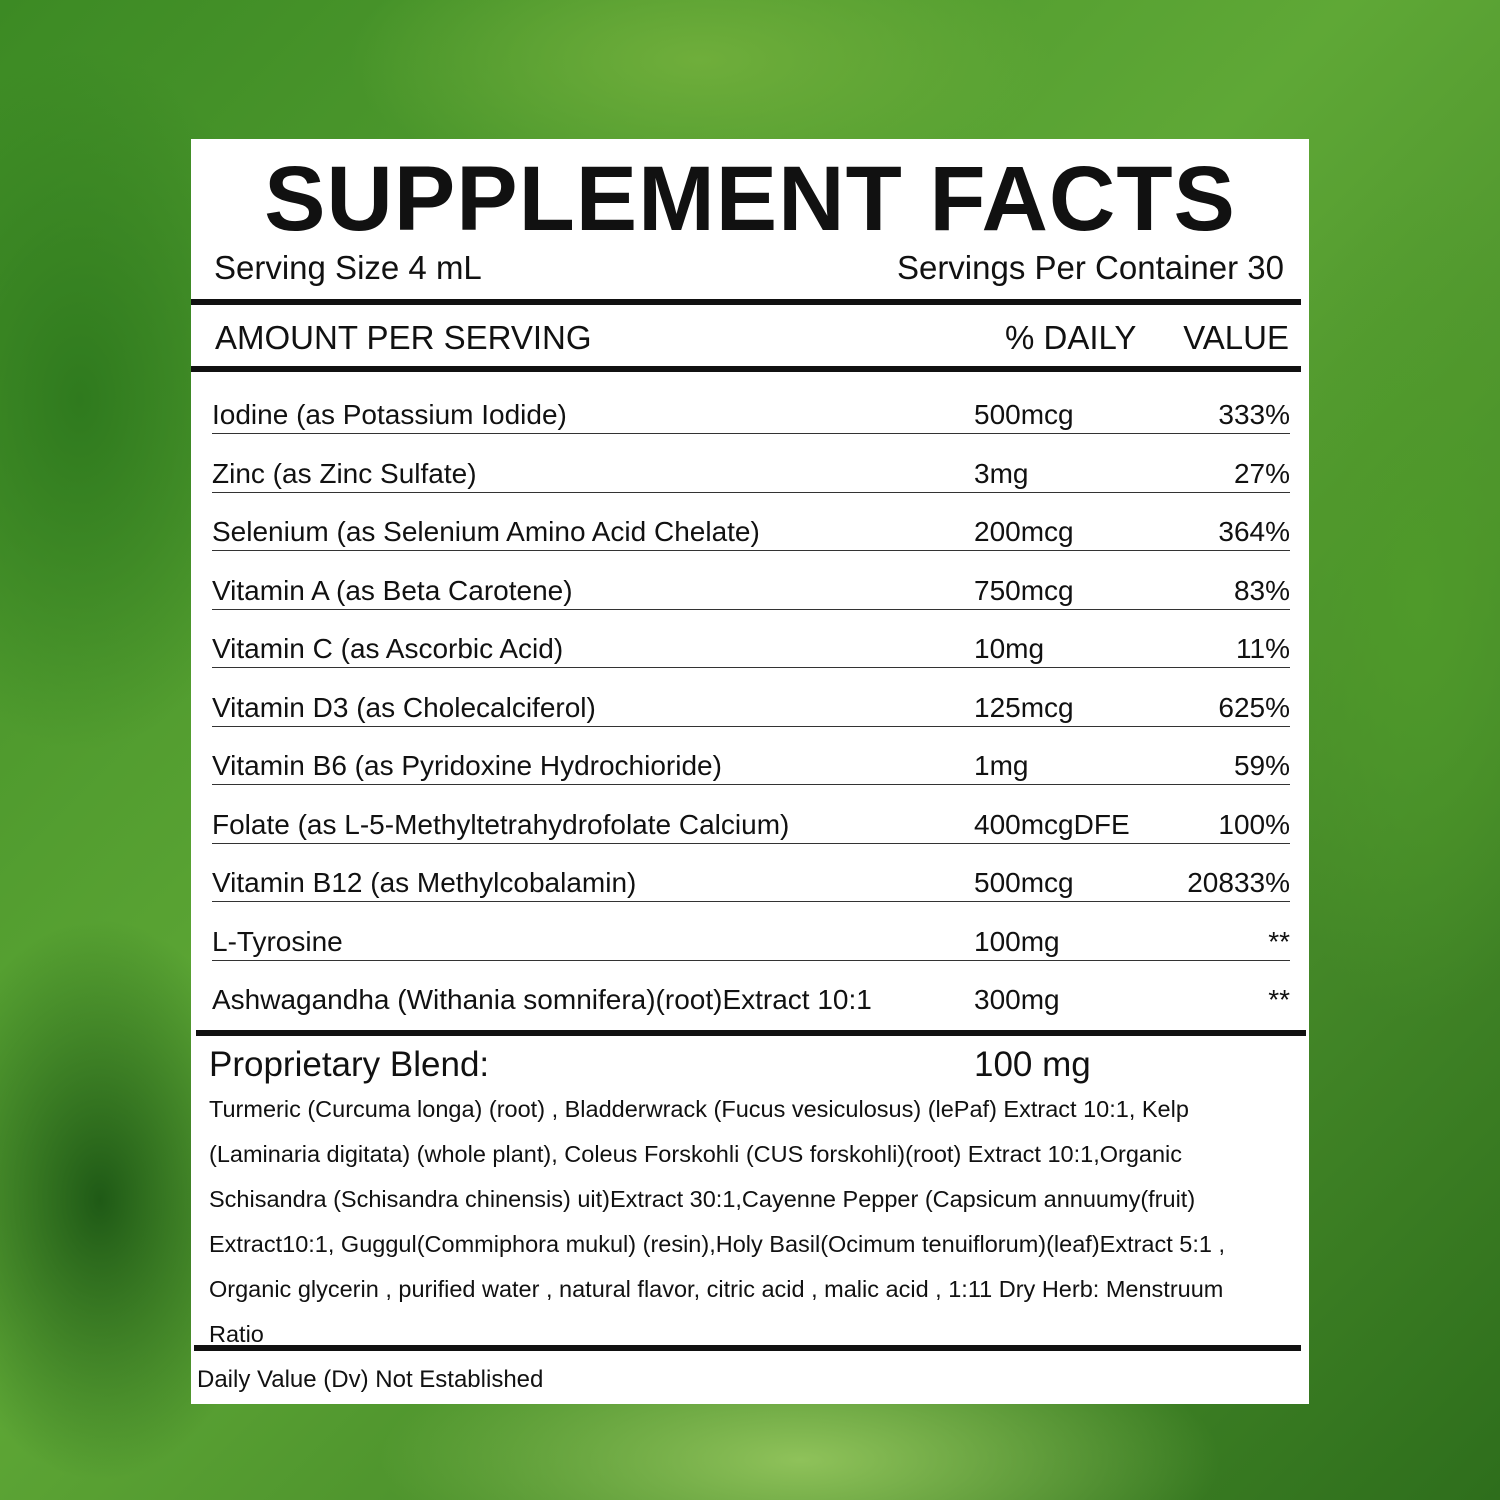  What do you see at coordinates (1263, 648) in the screenshot?
I see `nutrient-daily-value: 11%` at bounding box center [1263, 648].